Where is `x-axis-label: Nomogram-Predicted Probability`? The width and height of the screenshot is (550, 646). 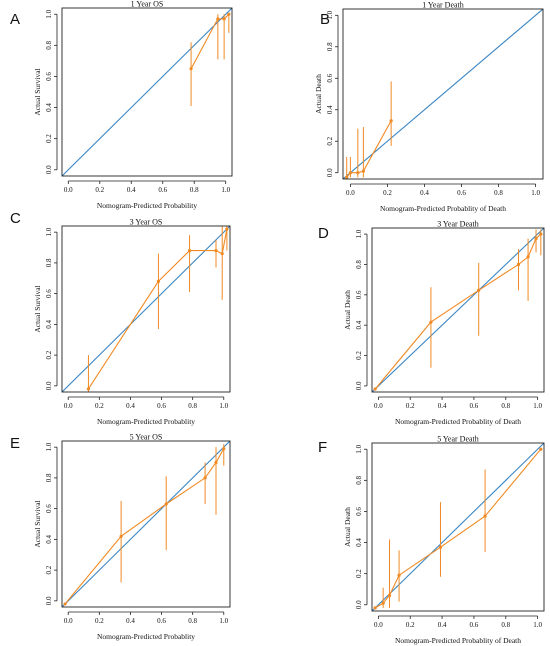
x-axis-label: Nomogram-Predicted Probability is located at coordinates (147, 205).